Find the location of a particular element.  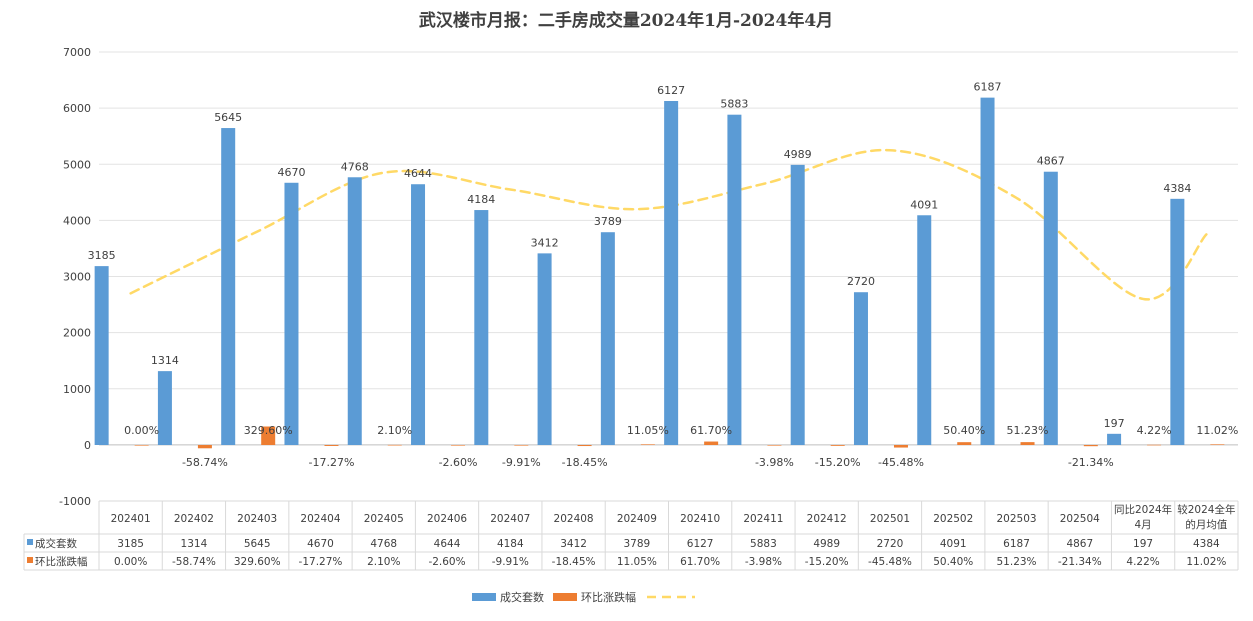

table-cell: -58.74% is located at coordinates (194, 562).